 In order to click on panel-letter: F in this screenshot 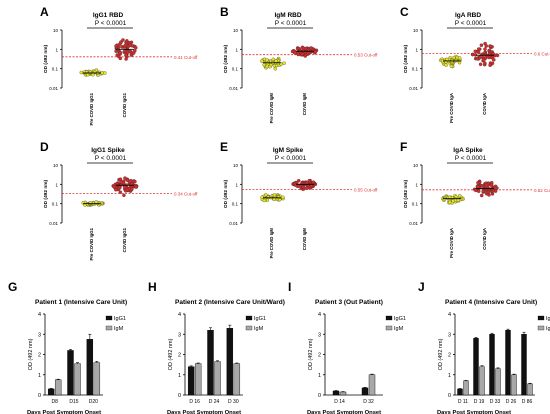, I will do `click(403, 147)`.